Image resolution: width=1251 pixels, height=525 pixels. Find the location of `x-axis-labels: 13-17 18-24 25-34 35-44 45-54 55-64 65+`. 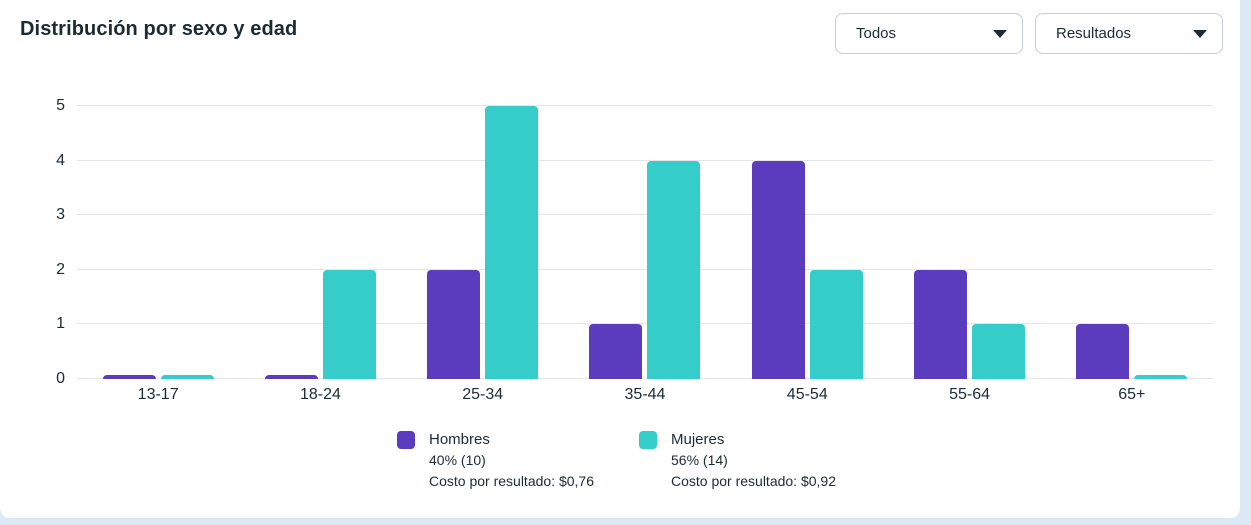

x-axis-labels: 13-17 18-24 25-34 35-44 45-54 55-64 65+ is located at coordinates (645, 395).